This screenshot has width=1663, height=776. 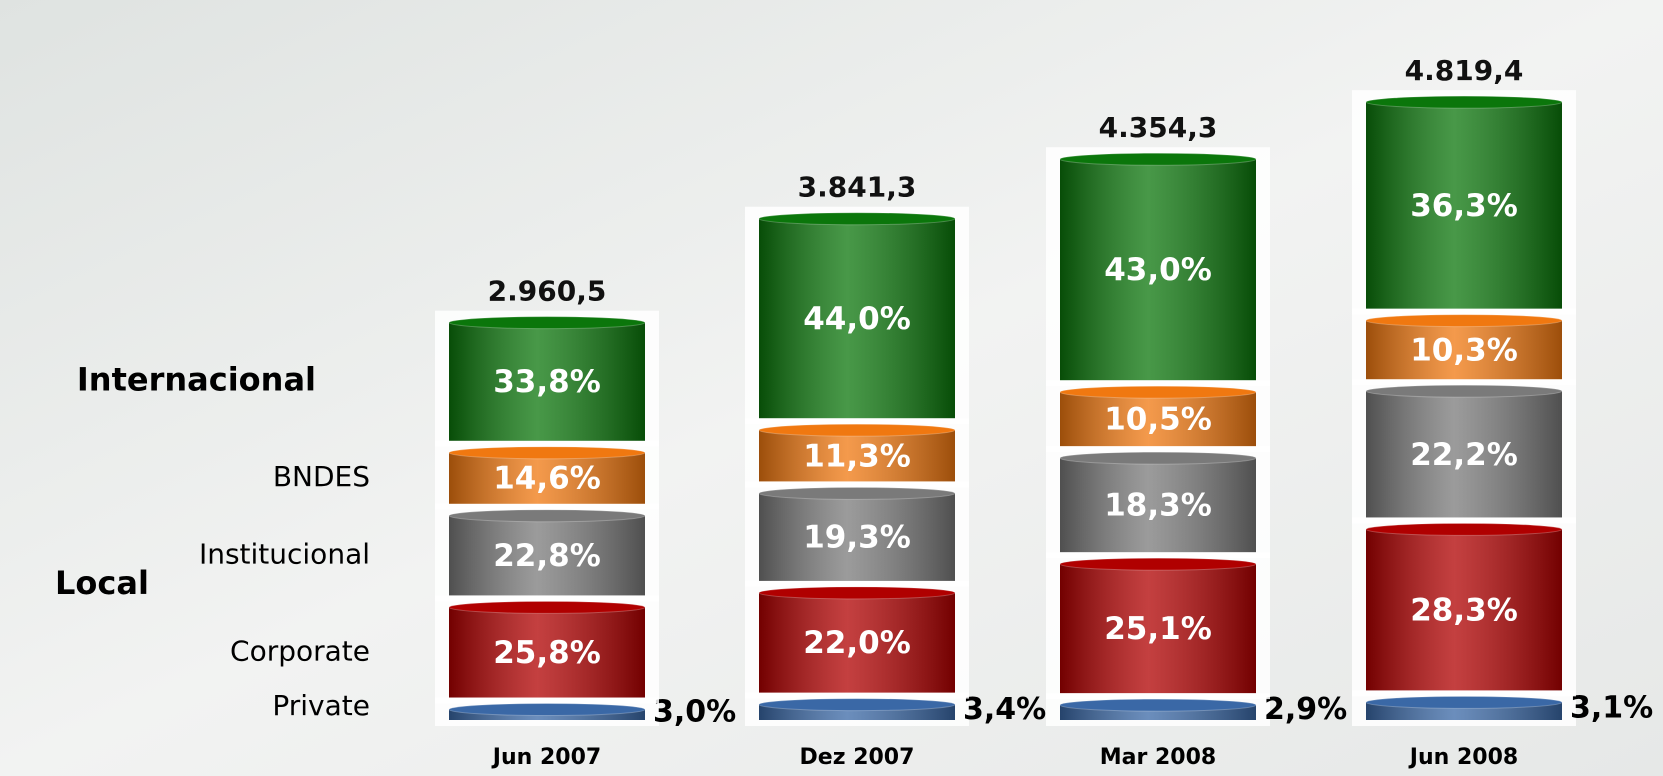 I want to click on data-label: 33,8%, so click(x=547, y=382).